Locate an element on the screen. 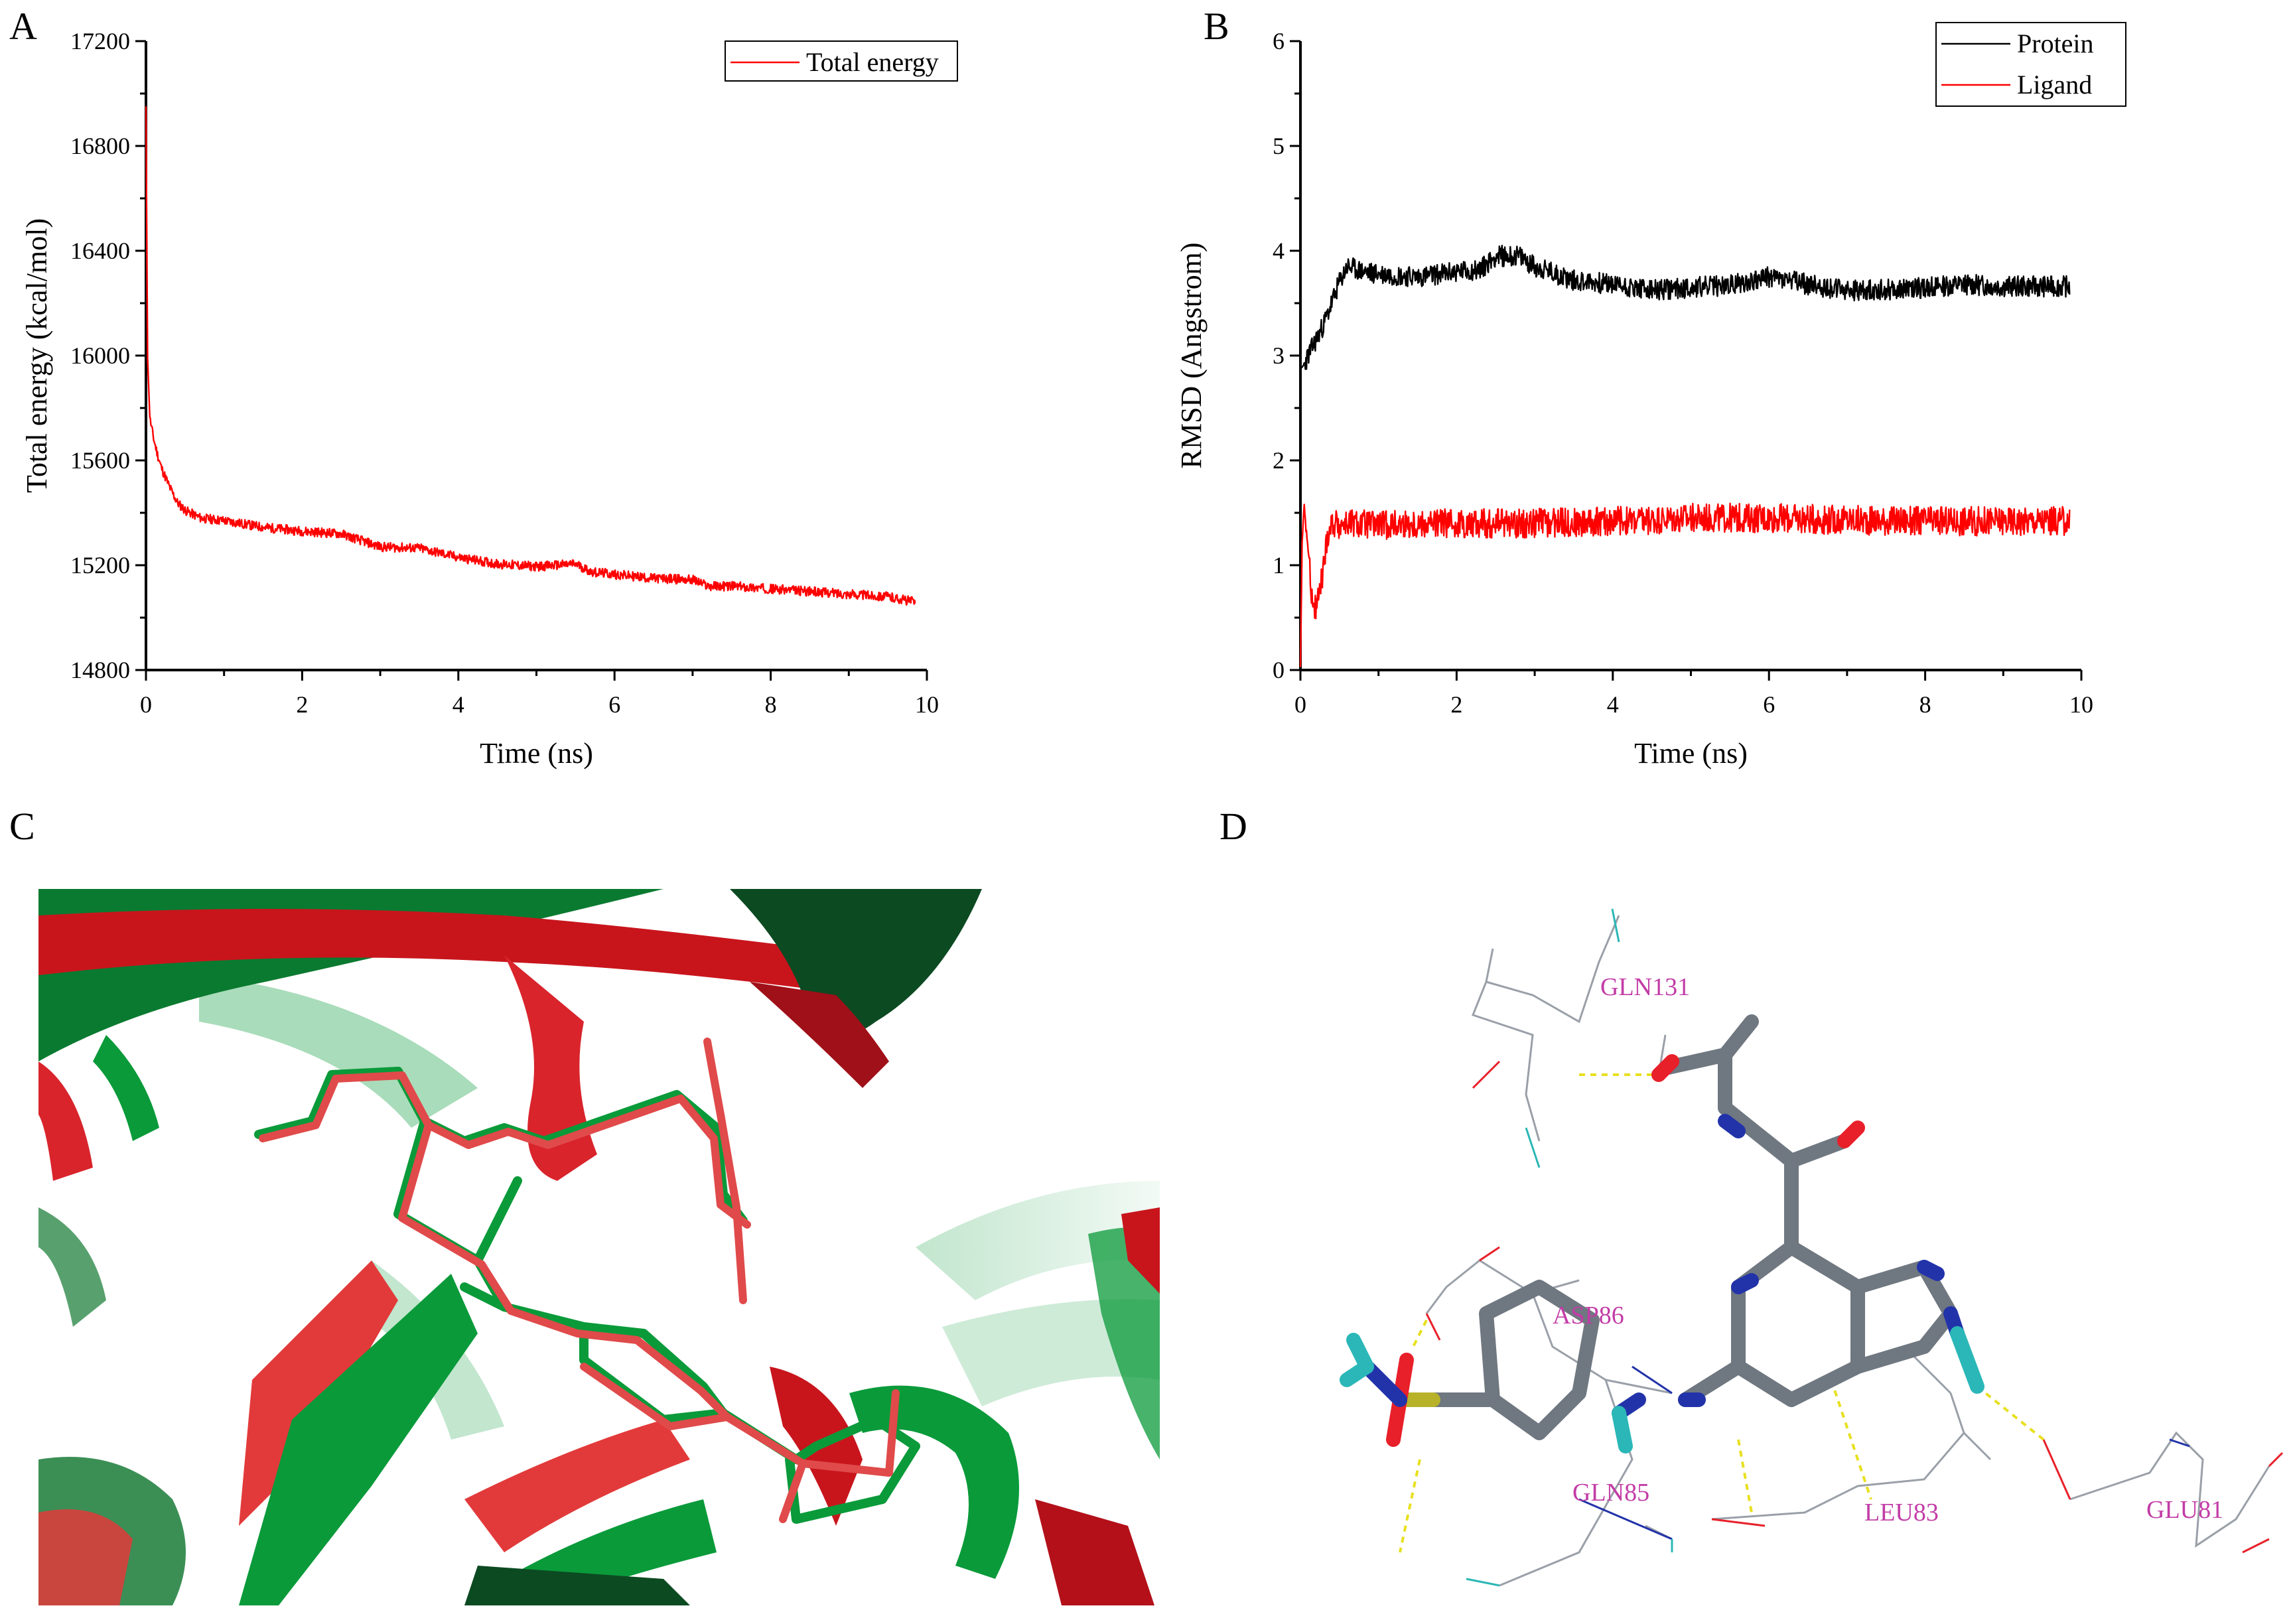  legend-label: Total energy is located at coordinates (872, 62).